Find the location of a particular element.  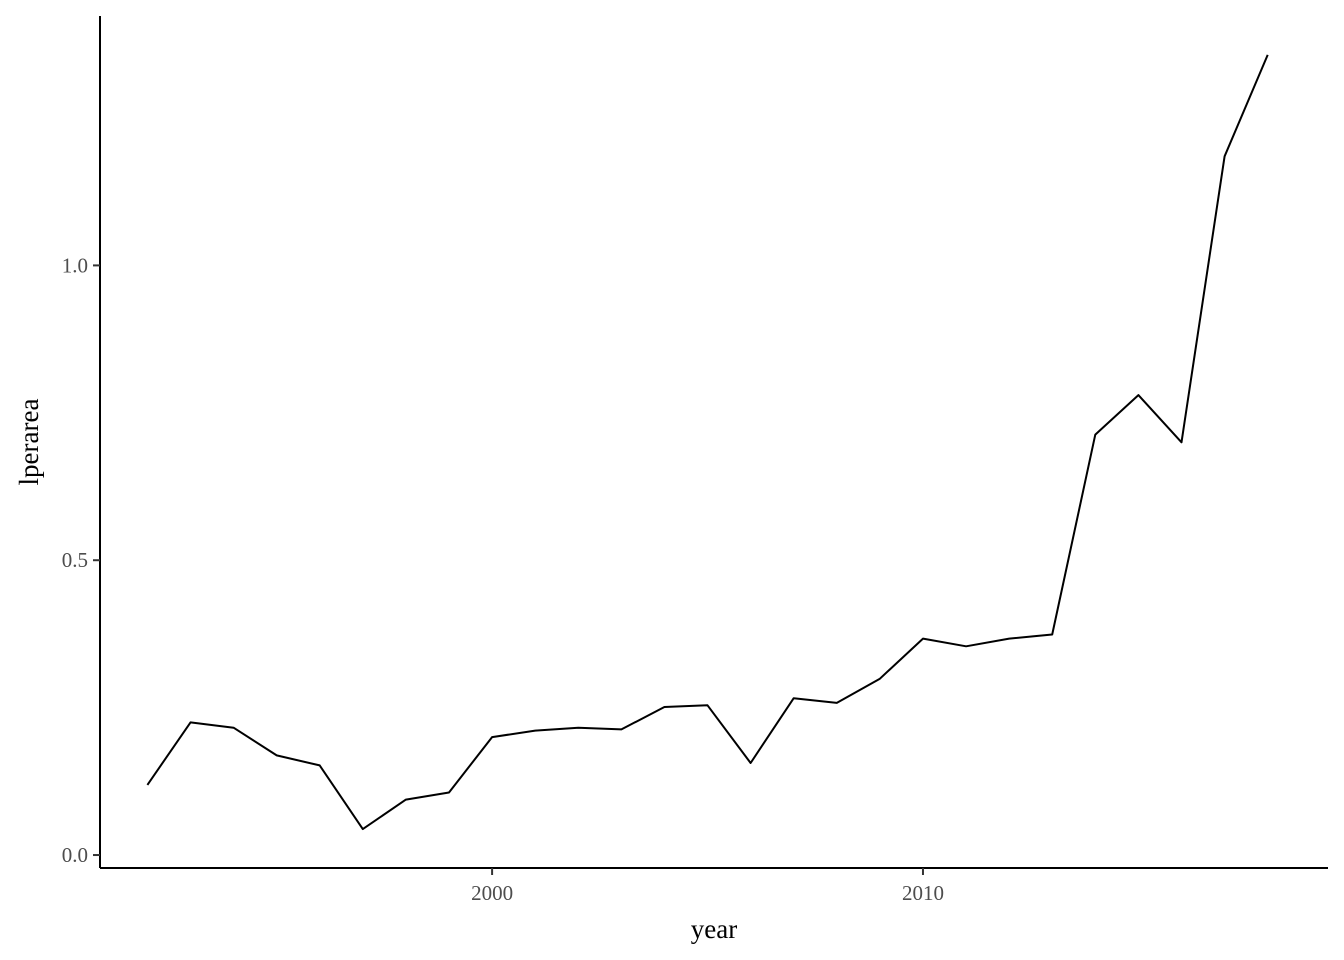

y-tick-label: 0.0 is located at coordinates (75, 855).